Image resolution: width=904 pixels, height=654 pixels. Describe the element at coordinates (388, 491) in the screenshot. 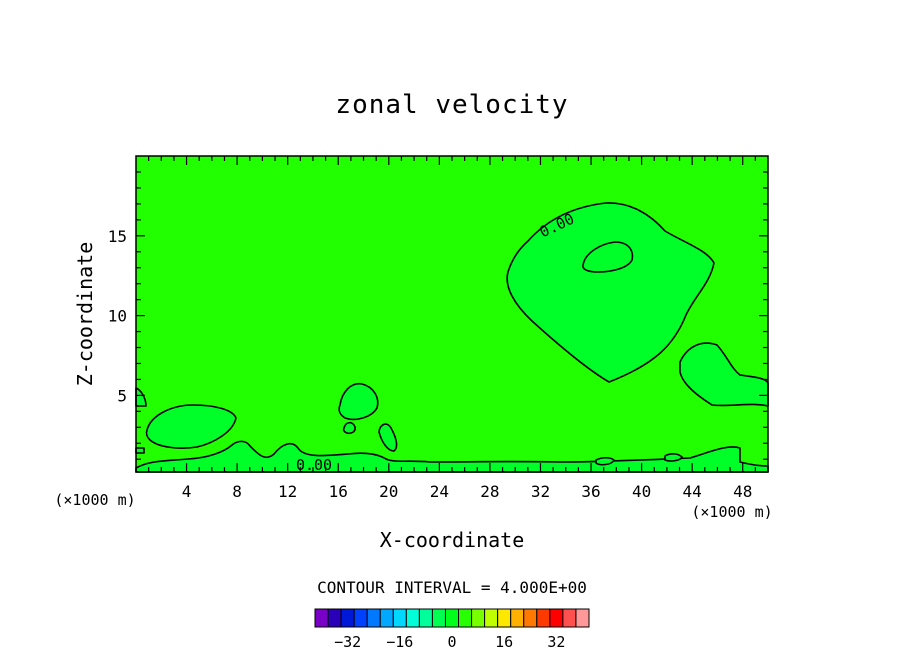

I see `x-tick-label: 20` at that location.